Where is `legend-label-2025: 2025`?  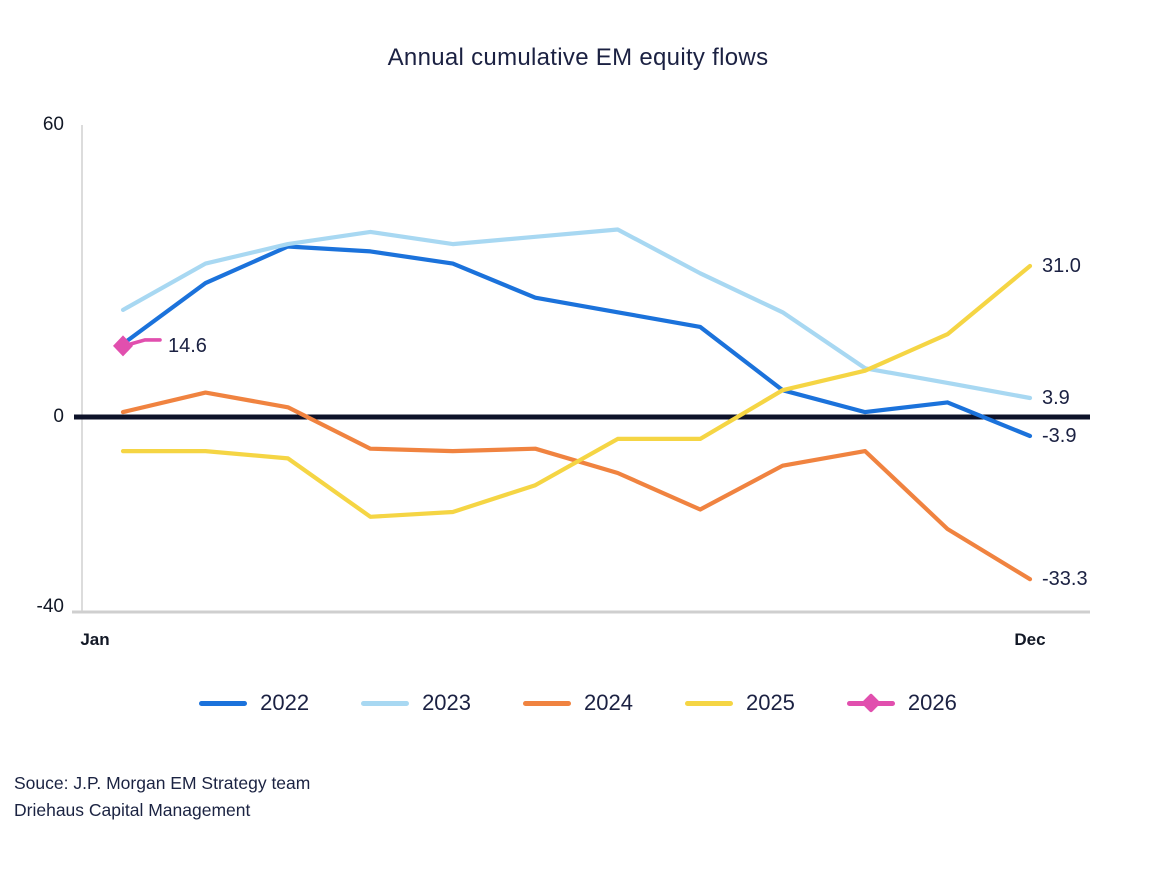 legend-label-2025: 2025 is located at coordinates (770, 702).